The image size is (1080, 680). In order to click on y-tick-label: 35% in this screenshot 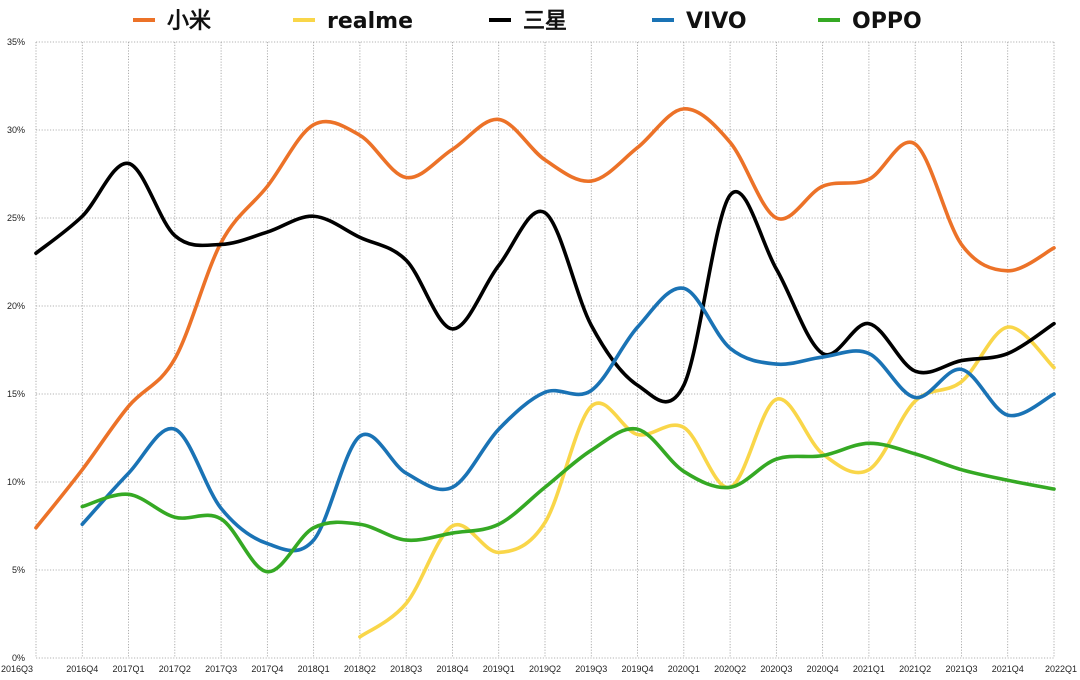, I will do `click(16, 42)`.